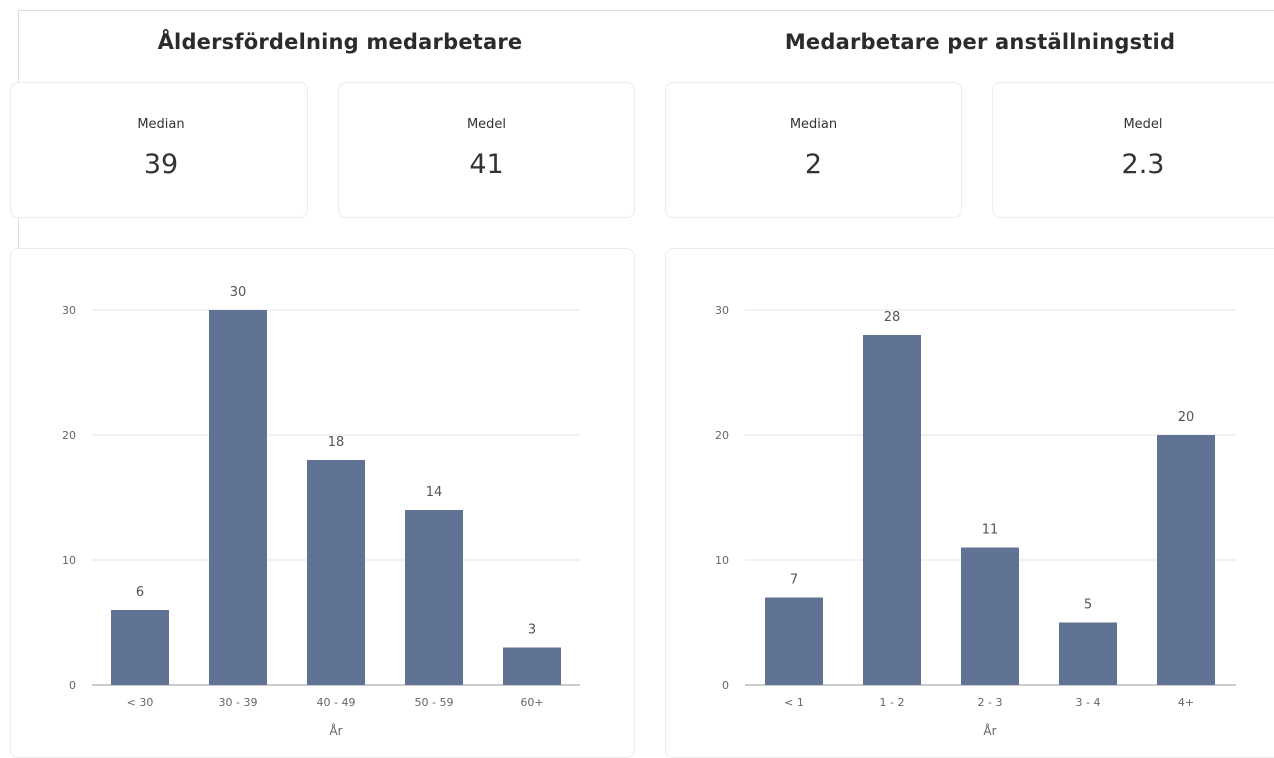 The width and height of the screenshot is (1274, 758). What do you see at coordinates (161, 164) in the screenshot?
I see `age-median-value: 39` at bounding box center [161, 164].